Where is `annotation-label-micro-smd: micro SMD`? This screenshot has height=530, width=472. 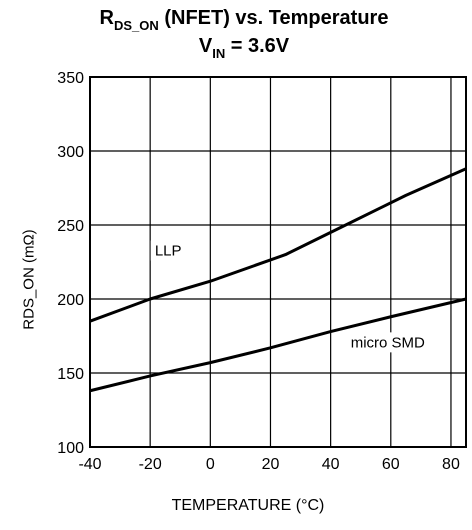
annotation-label-micro-smd: micro SMD is located at coordinates (388, 342).